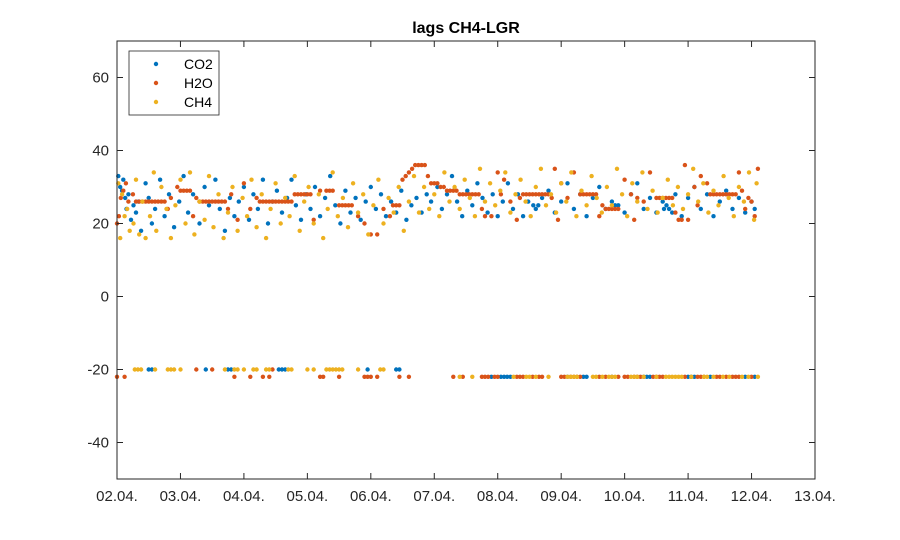 Image resolution: width=900 pixels, height=540 pixels. Describe the element at coordinates (625, 496) in the screenshot. I see `x-tick-label: 10.04.` at that location.